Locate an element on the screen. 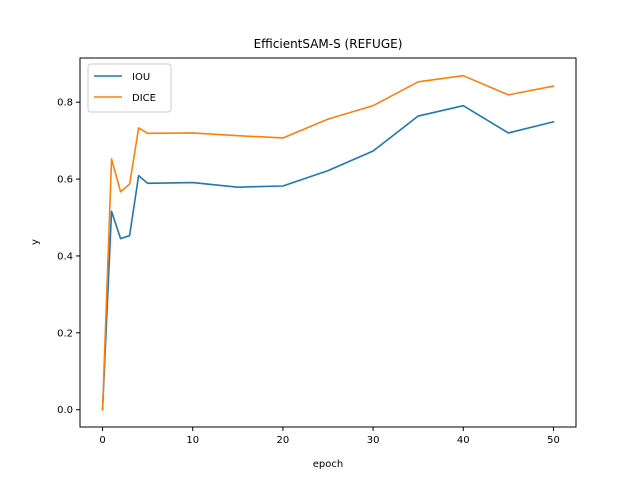 This screenshot has height=480, width=640. x-tick-label: 40 is located at coordinates (463, 440).